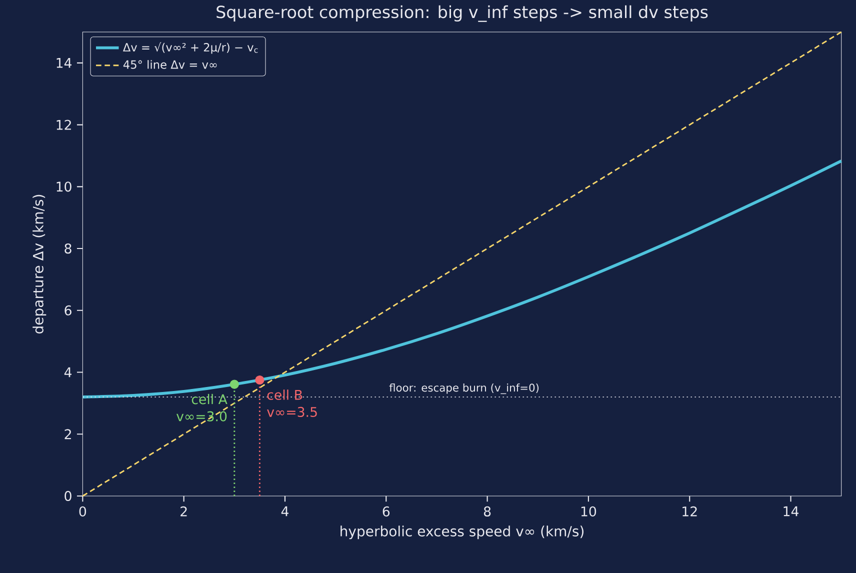  I want to click on chart-title: Square-root compression: big v_inf steps -> small dv steps, so click(462, 13).